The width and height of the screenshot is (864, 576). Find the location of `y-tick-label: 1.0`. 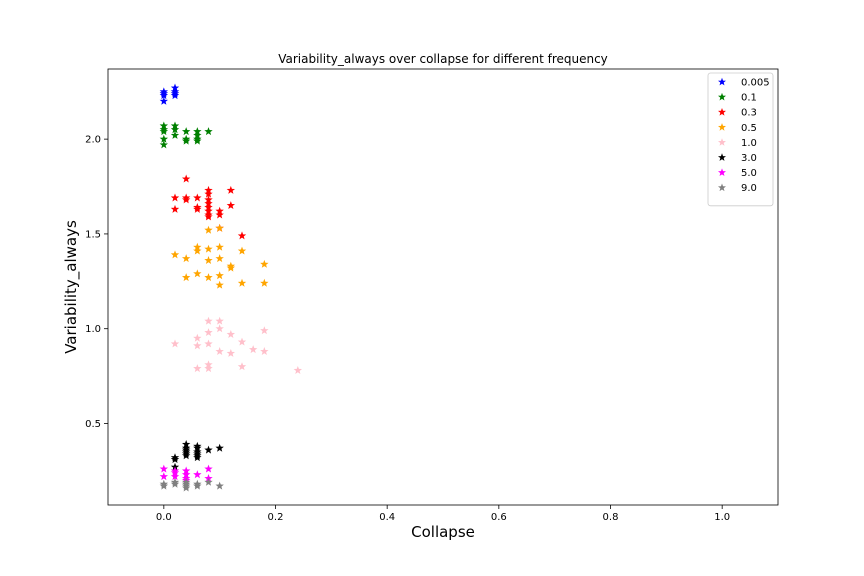

y-tick-label: 1.0 is located at coordinates (93, 329).